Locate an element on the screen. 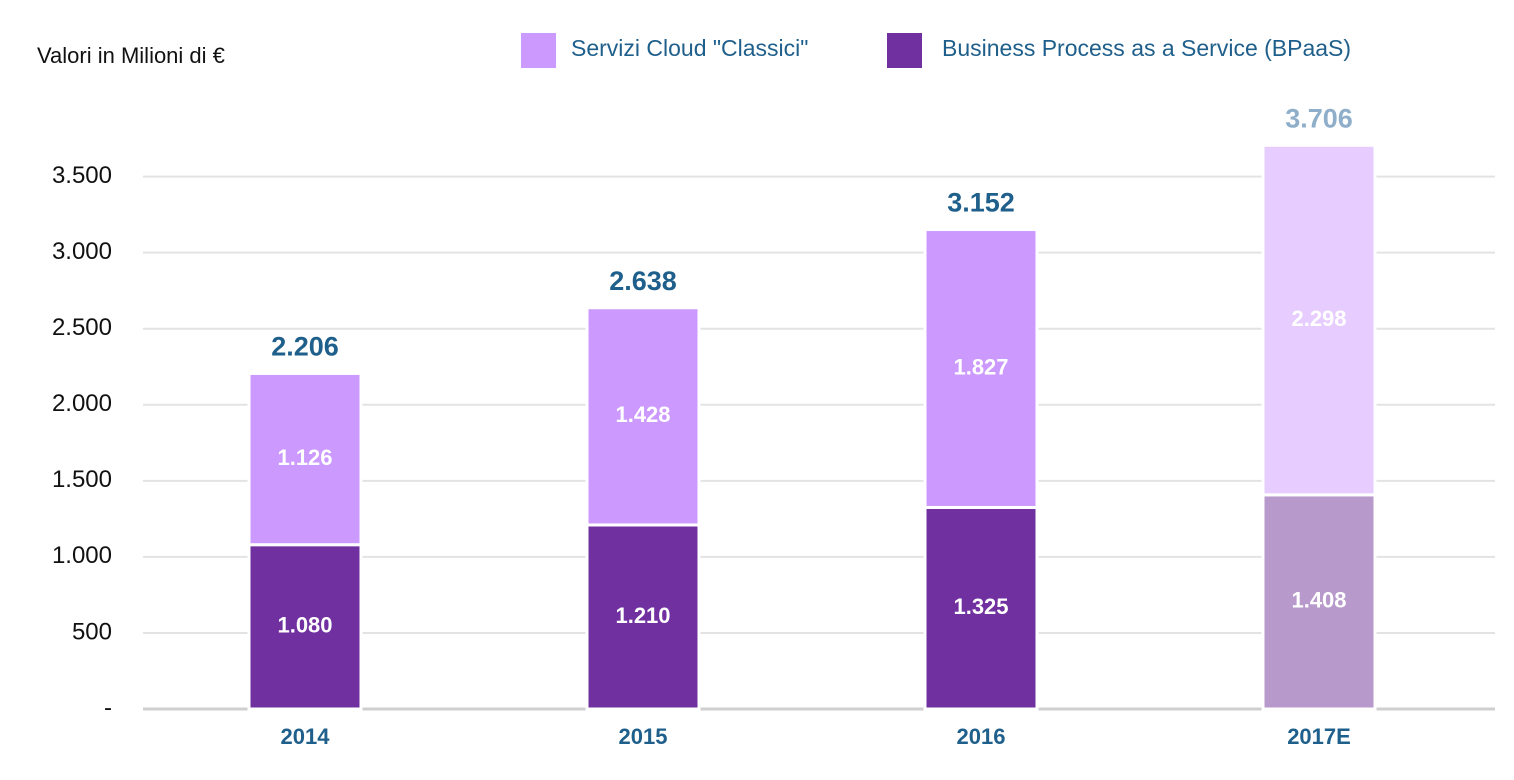 This screenshot has height=780, width=1514. total-label: 2.638 is located at coordinates (643, 281).